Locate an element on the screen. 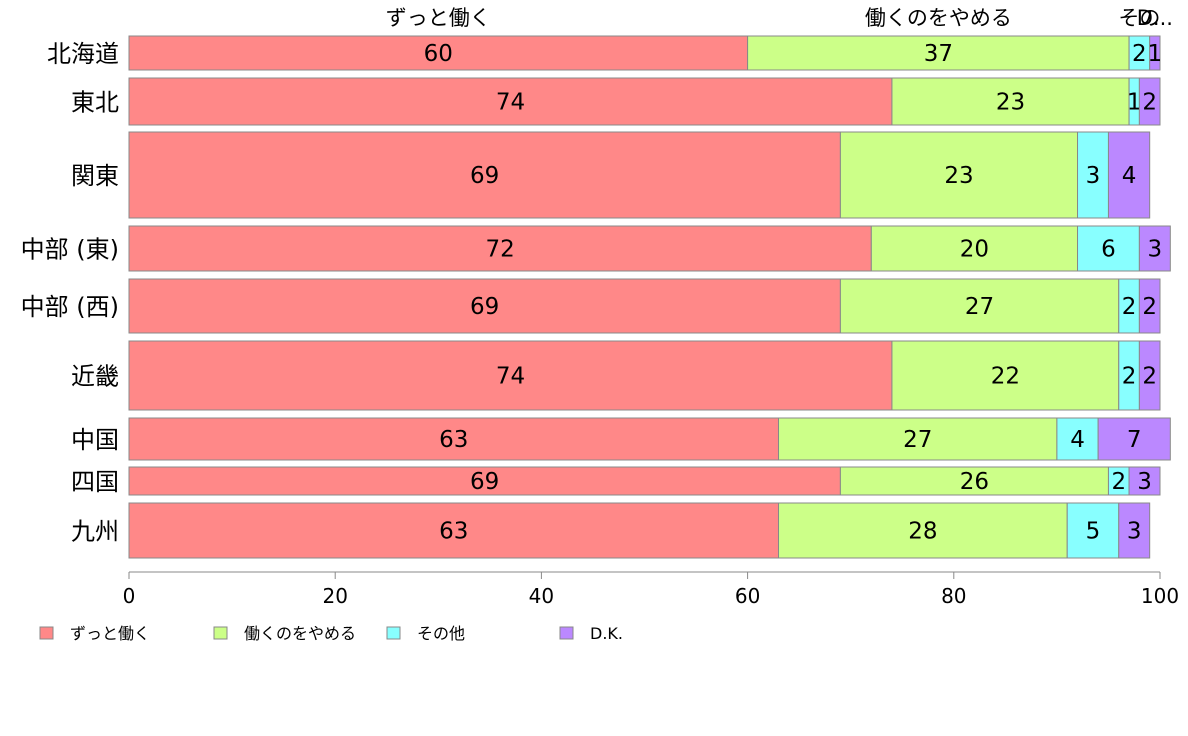  bar-value-label: 60 is located at coordinates (438, 54).